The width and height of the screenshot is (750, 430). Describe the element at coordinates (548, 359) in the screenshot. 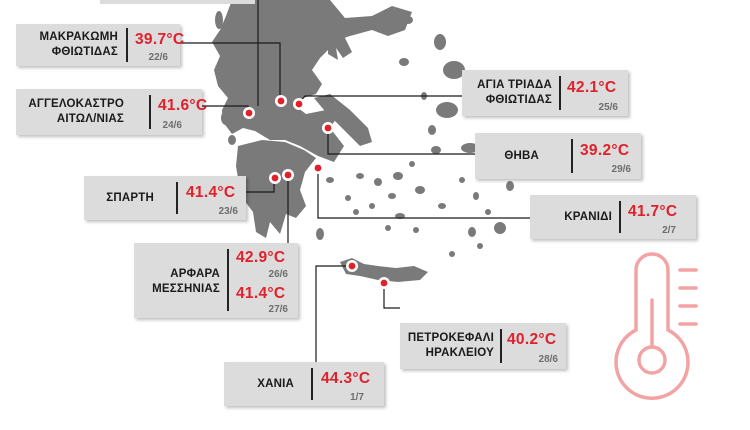

I see `record-date: 28/6` at that location.